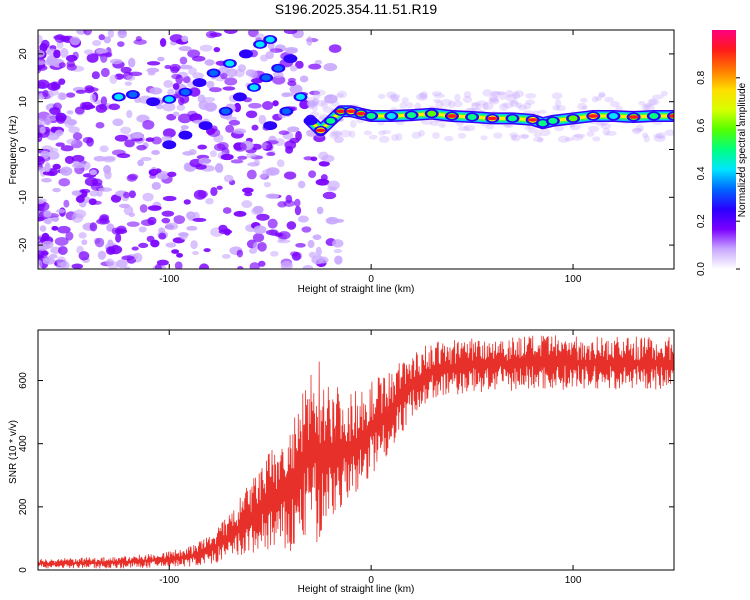 The image size is (750, 600). What do you see at coordinates (23, 244) in the screenshot?
I see `spectrogram-ytick-label: -20` at bounding box center [23, 244].